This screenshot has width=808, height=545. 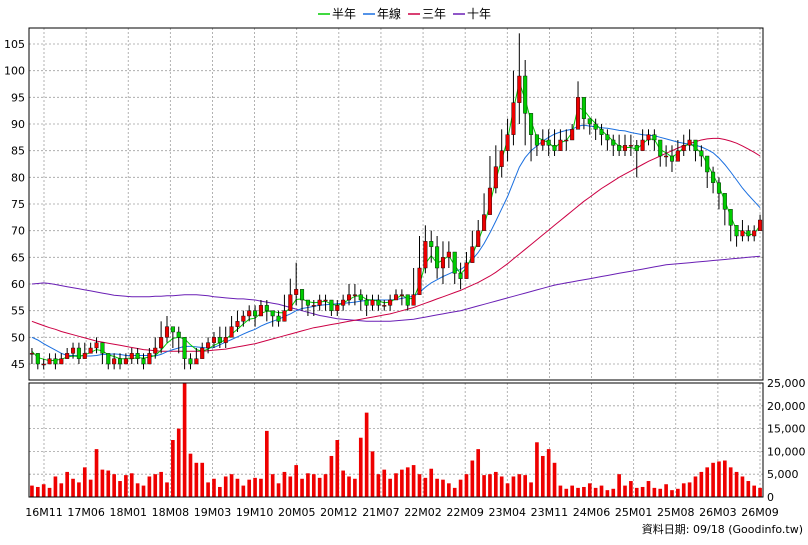 I want to click on legend-label-0: 半年, so click(x=344, y=14).